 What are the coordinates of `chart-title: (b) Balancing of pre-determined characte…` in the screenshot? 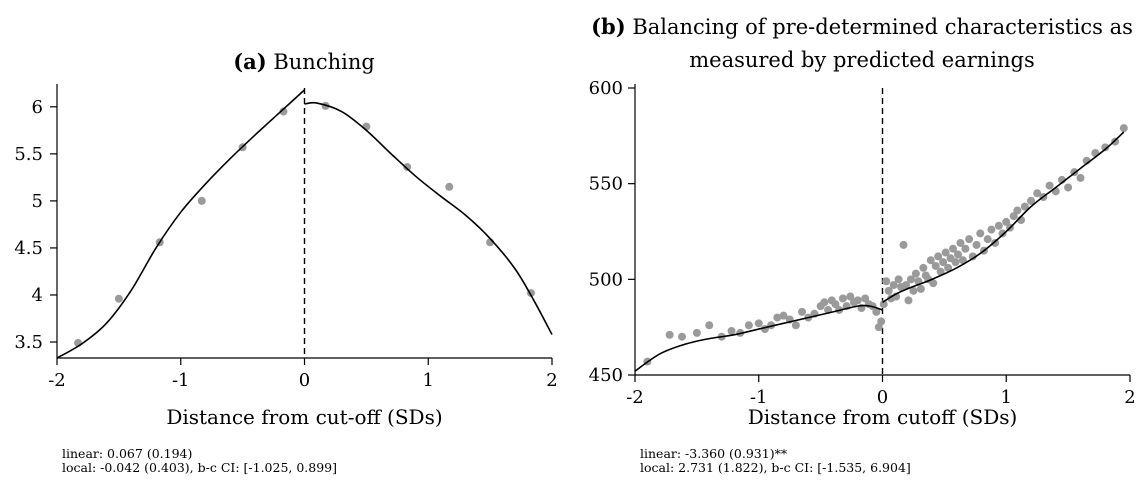 It's located at (862, 26).